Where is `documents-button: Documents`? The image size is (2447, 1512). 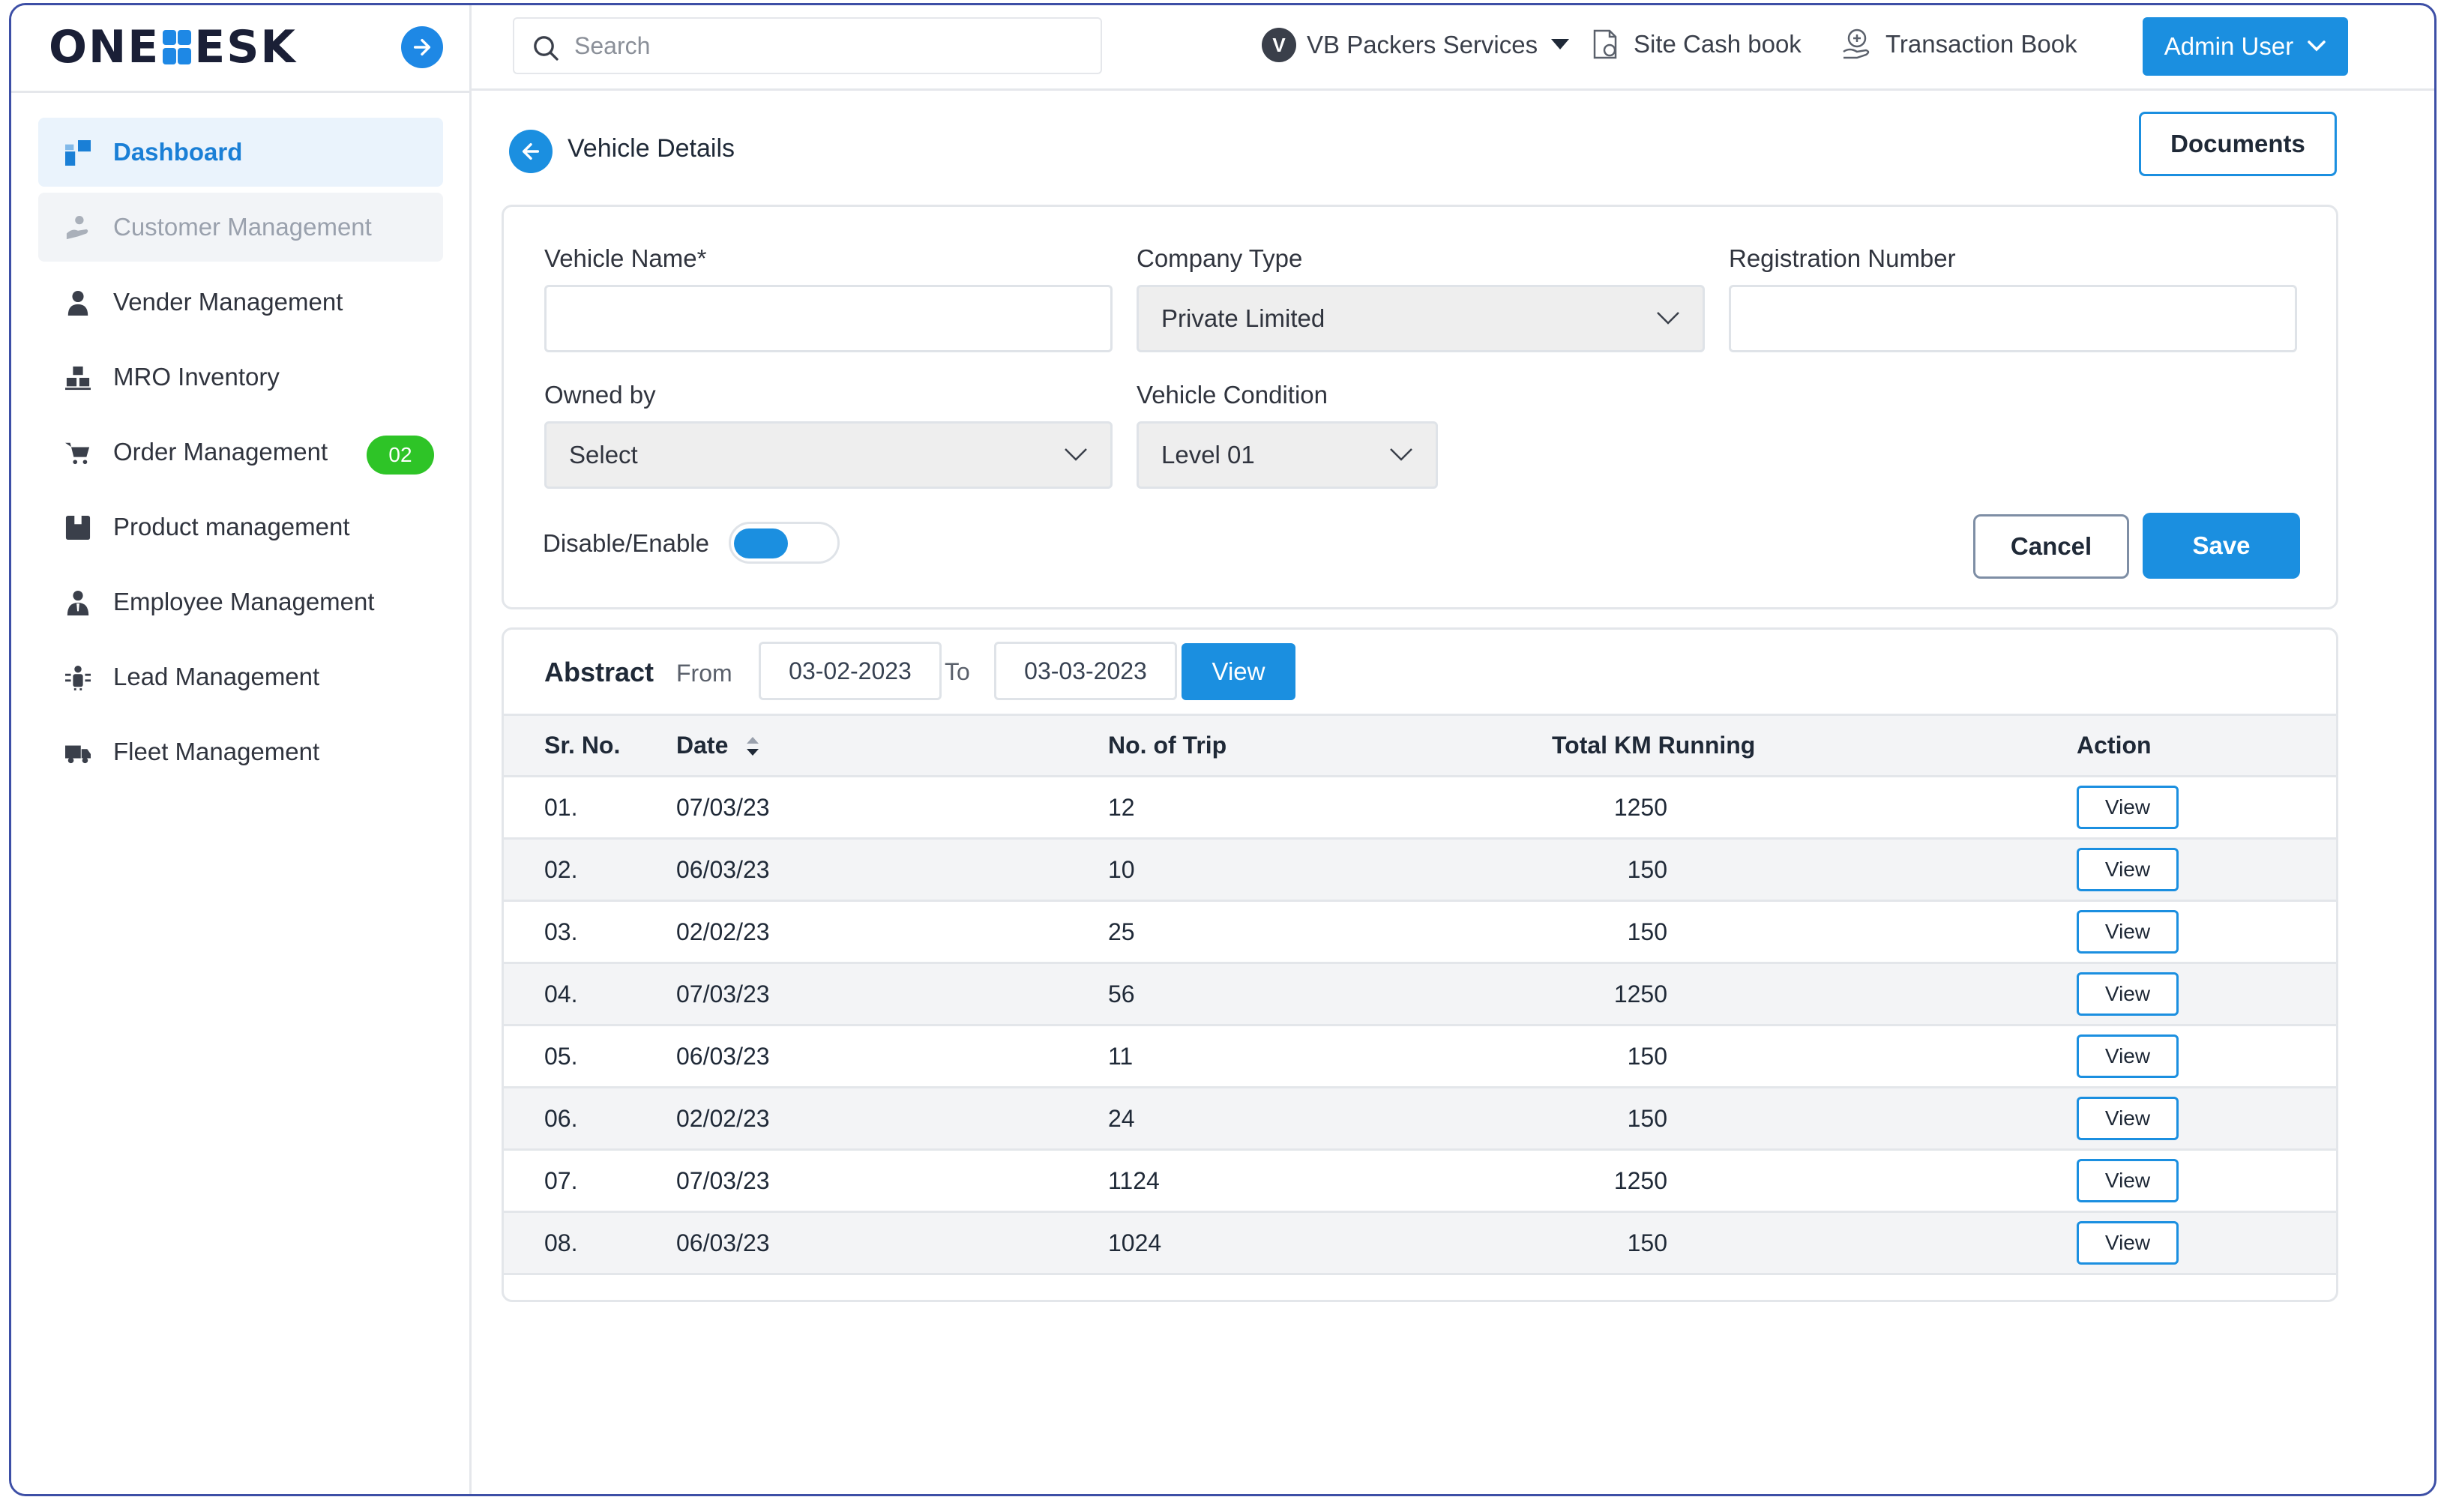 documents-button: Documents is located at coordinates (2238, 144).